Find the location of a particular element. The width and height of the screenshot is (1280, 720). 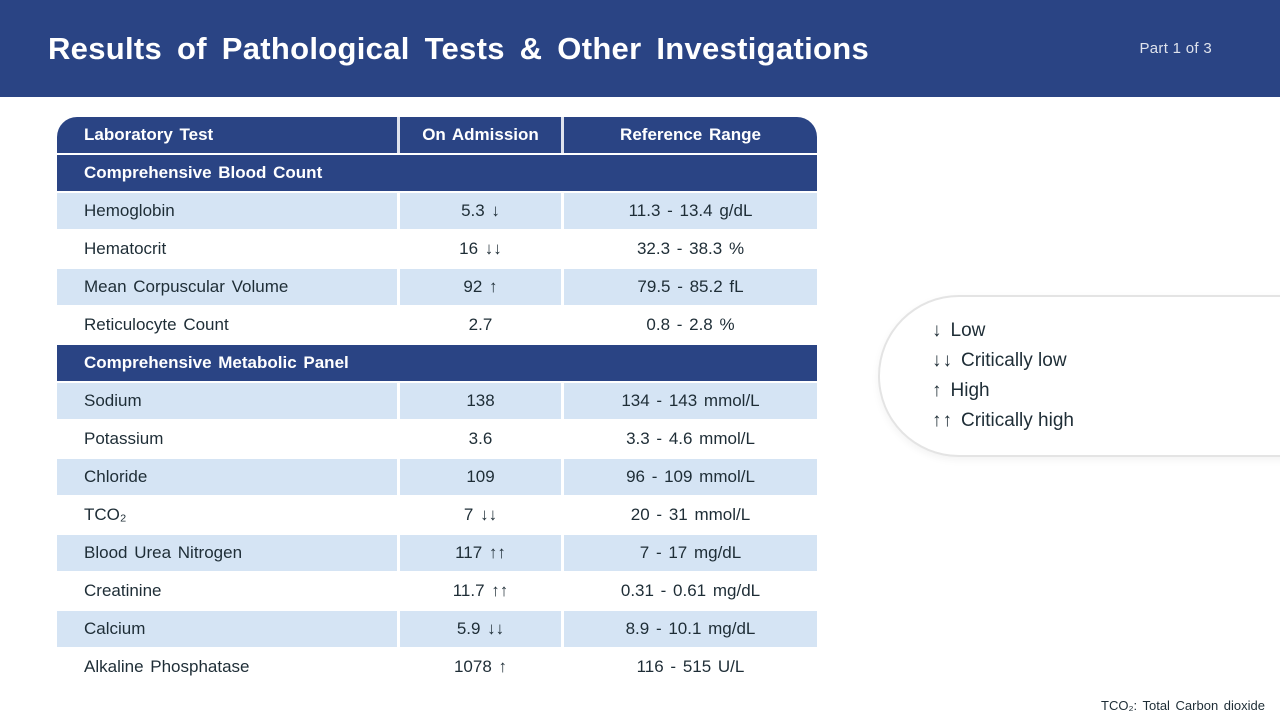

test-name: Reticulocyte Count is located at coordinates (227, 325).